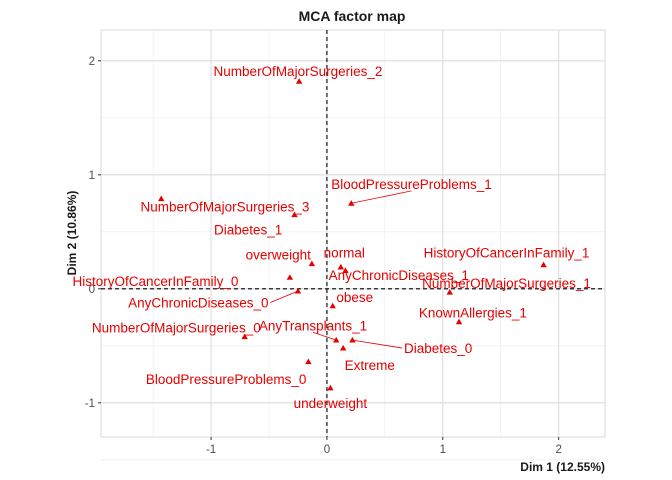 The width and height of the screenshot is (672, 480). What do you see at coordinates (331, 403) in the screenshot?
I see `point-label: underweight` at bounding box center [331, 403].